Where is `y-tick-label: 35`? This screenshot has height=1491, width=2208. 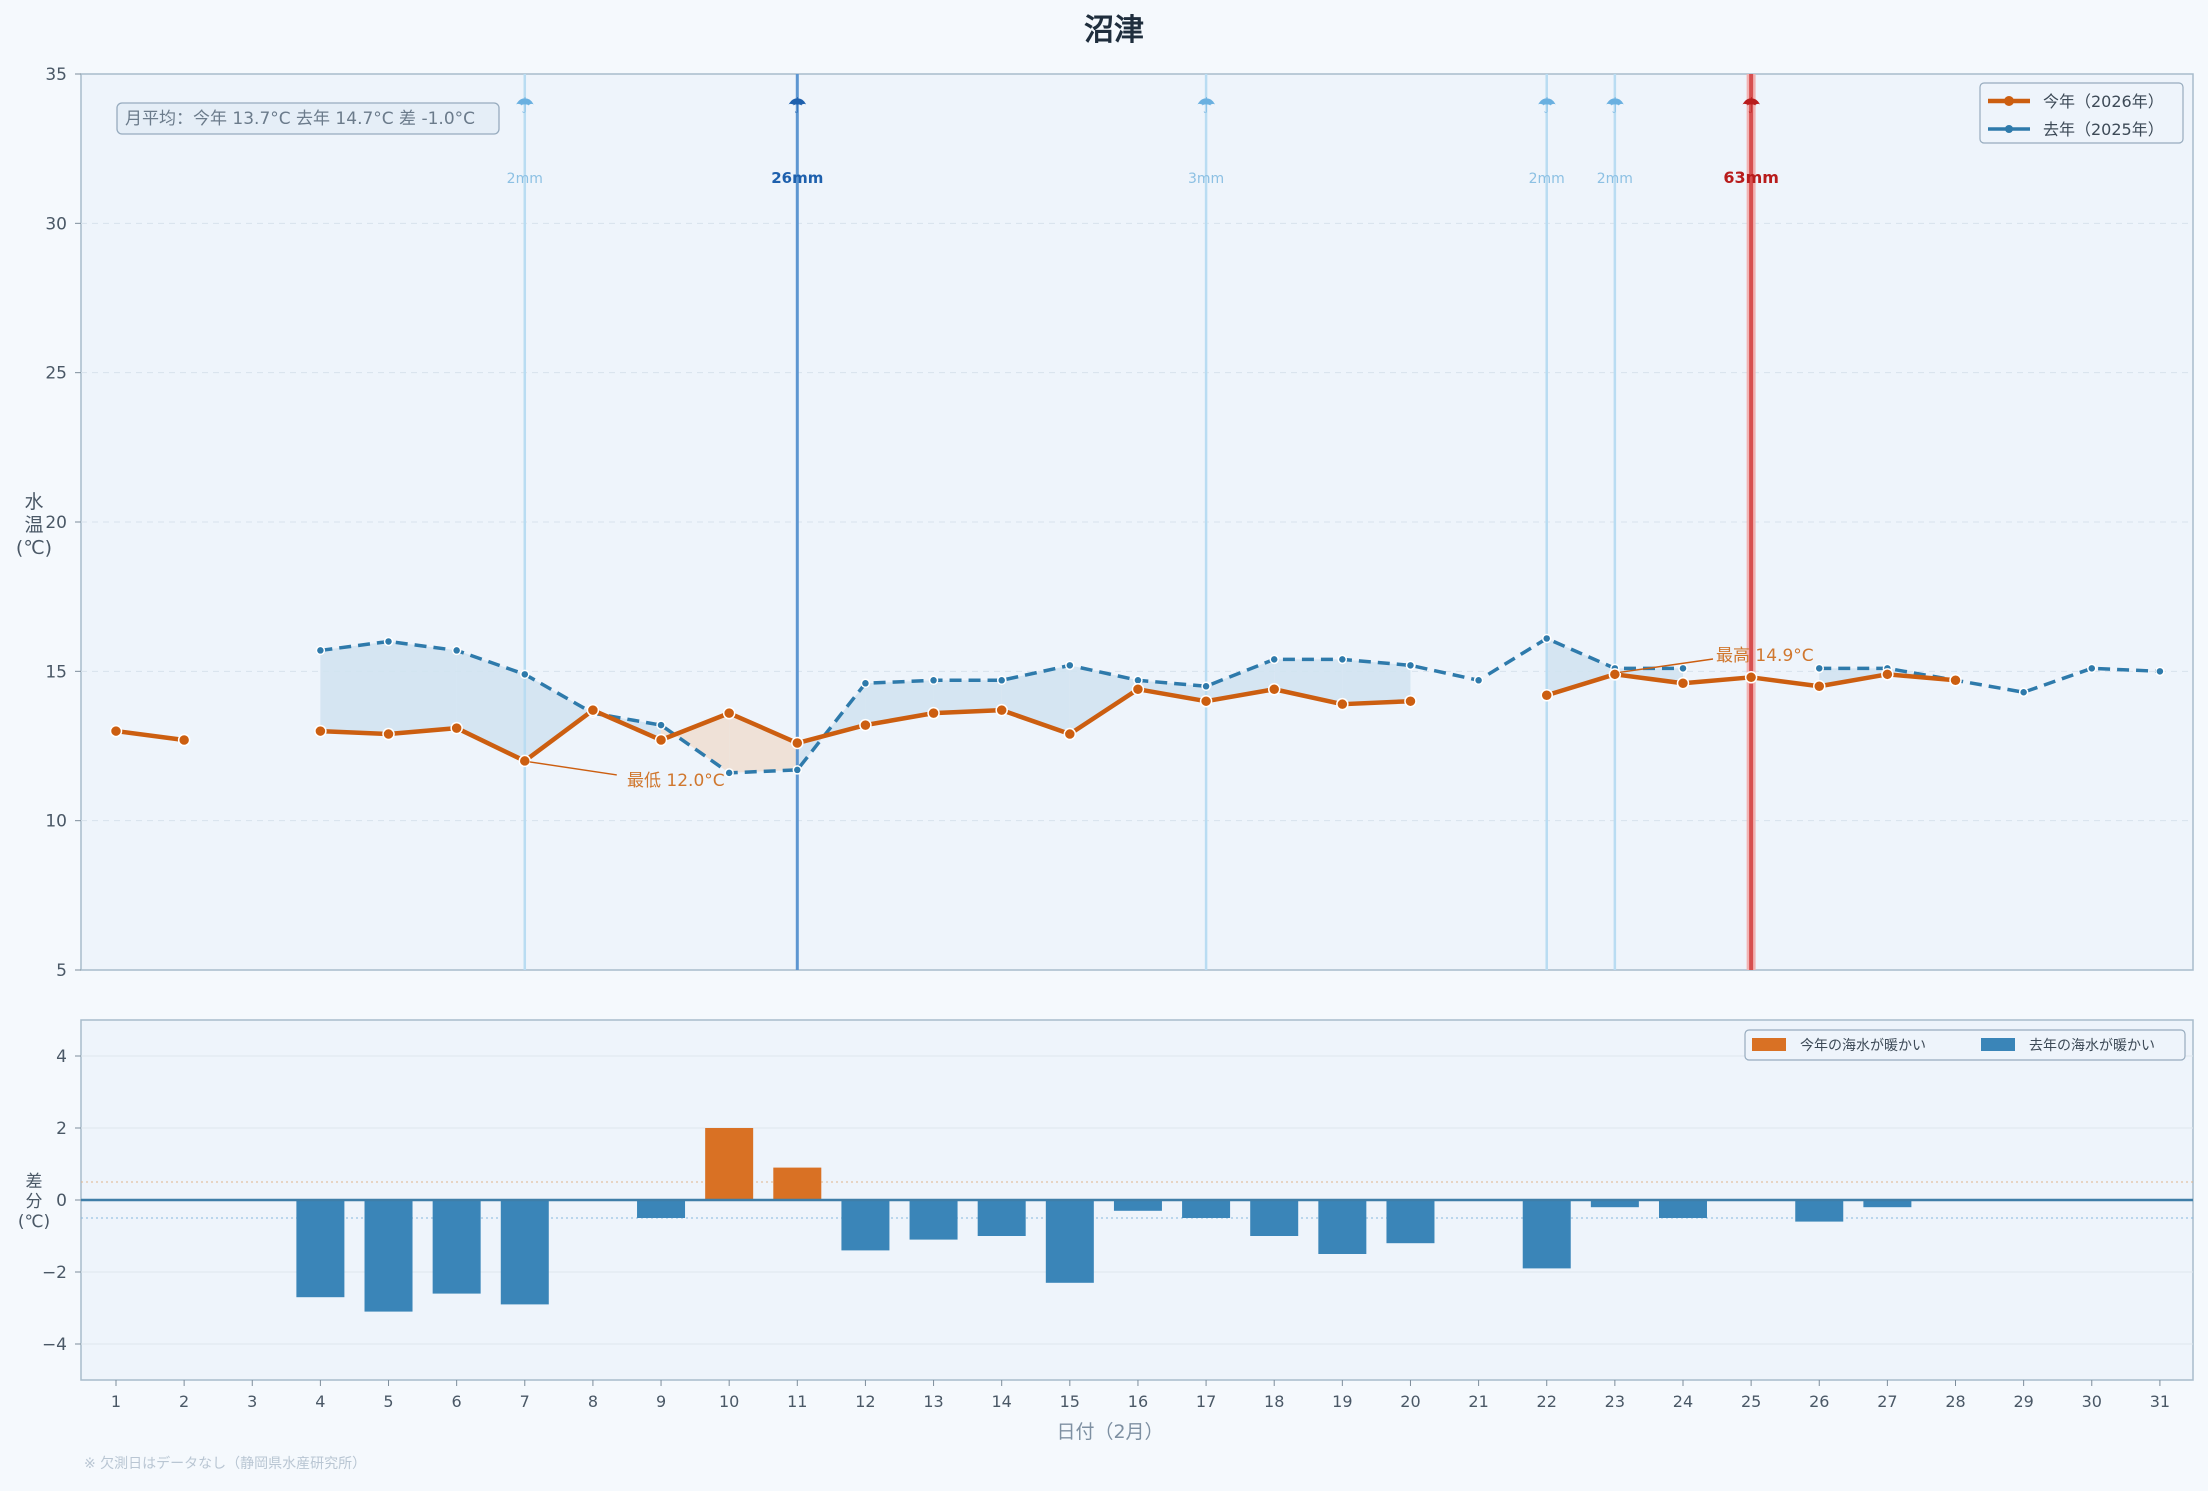 y-tick-label: 35 is located at coordinates (56, 75).